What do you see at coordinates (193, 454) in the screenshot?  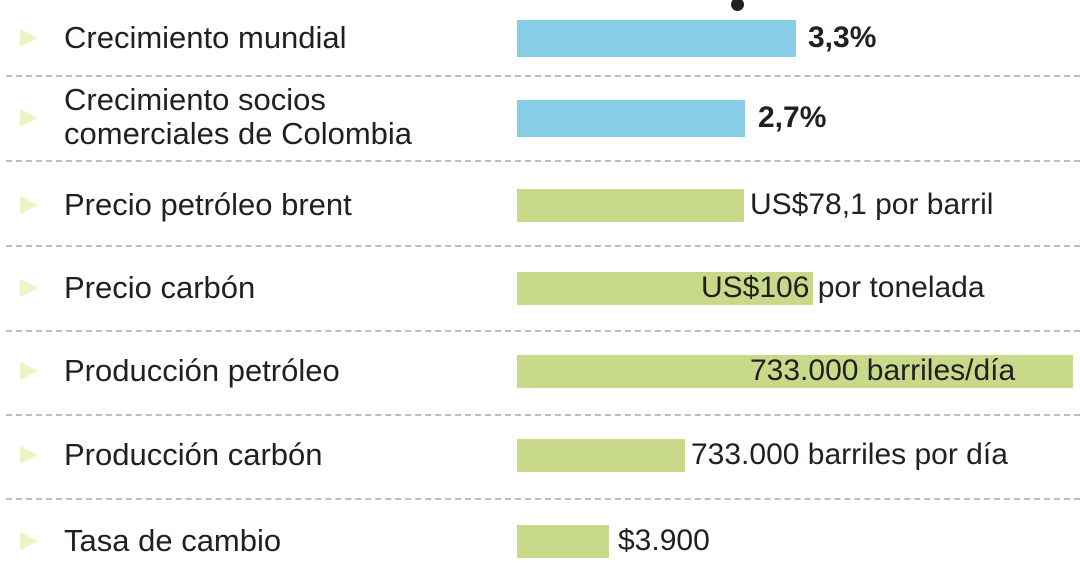 I see `category-label: Producción carbón` at bounding box center [193, 454].